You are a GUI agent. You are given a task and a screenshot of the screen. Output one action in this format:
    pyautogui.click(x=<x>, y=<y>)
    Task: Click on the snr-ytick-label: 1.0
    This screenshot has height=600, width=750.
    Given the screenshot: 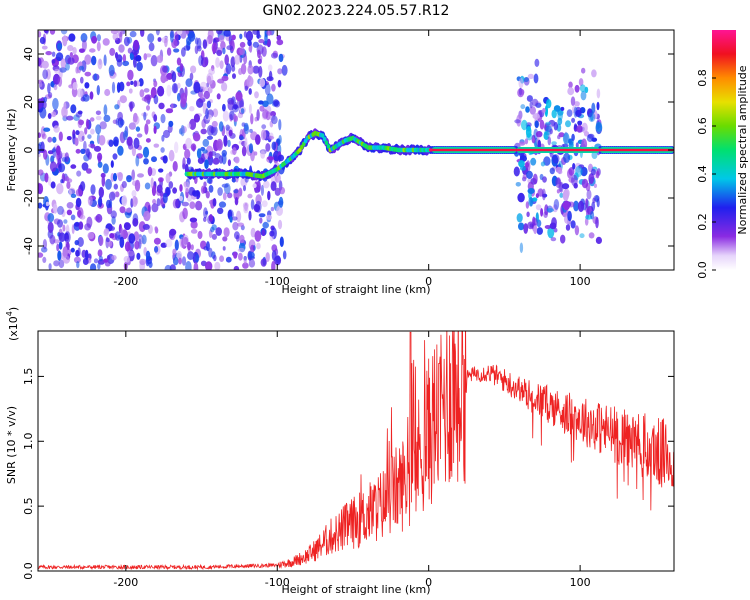 What is the action you would take?
    pyautogui.click(x=28, y=442)
    